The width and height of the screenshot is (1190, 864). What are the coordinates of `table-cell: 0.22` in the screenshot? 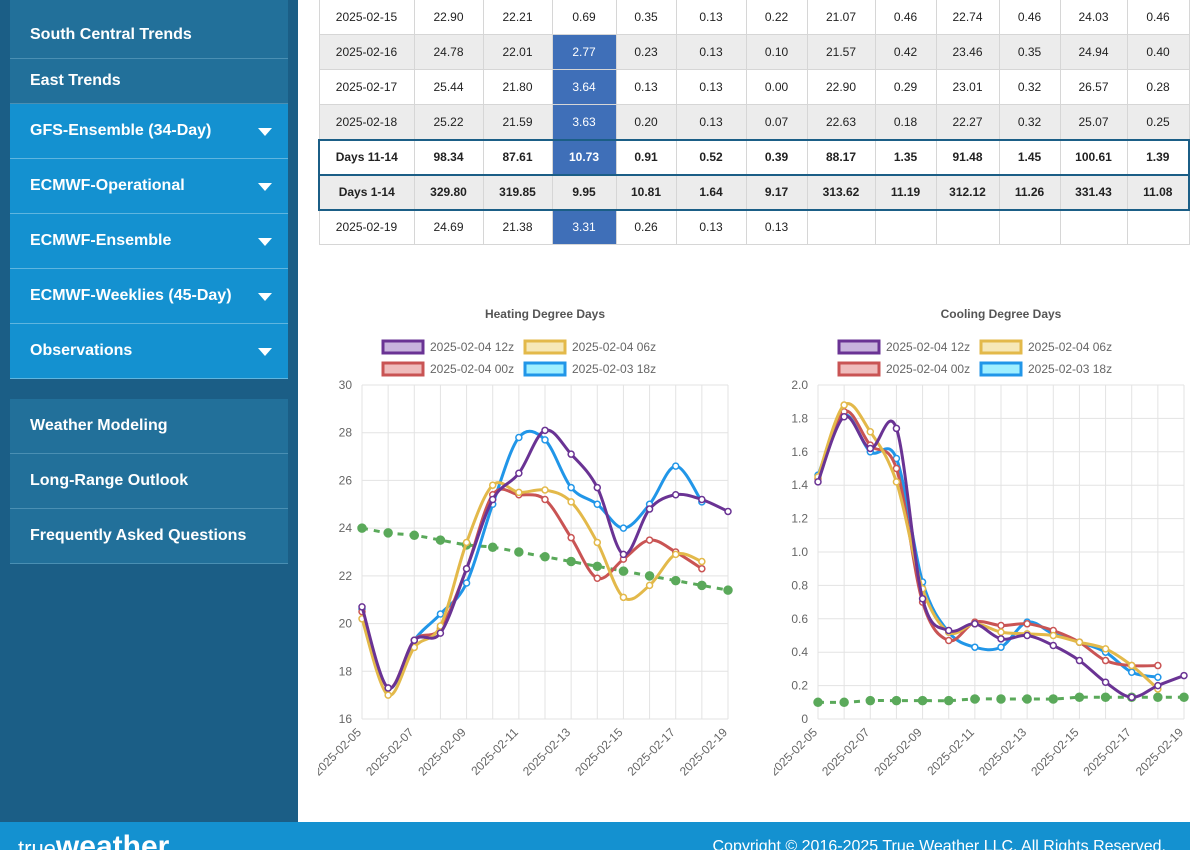 It's located at (776, 17).